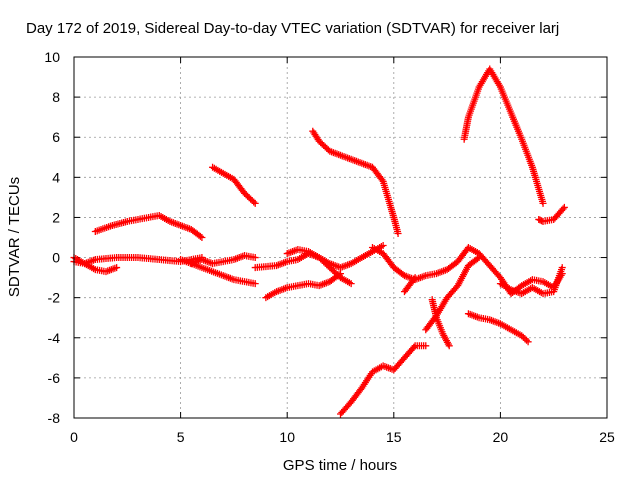 The width and height of the screenshot is (640, 480). I want to click on y-tick-label: -8, so click(54, 418).